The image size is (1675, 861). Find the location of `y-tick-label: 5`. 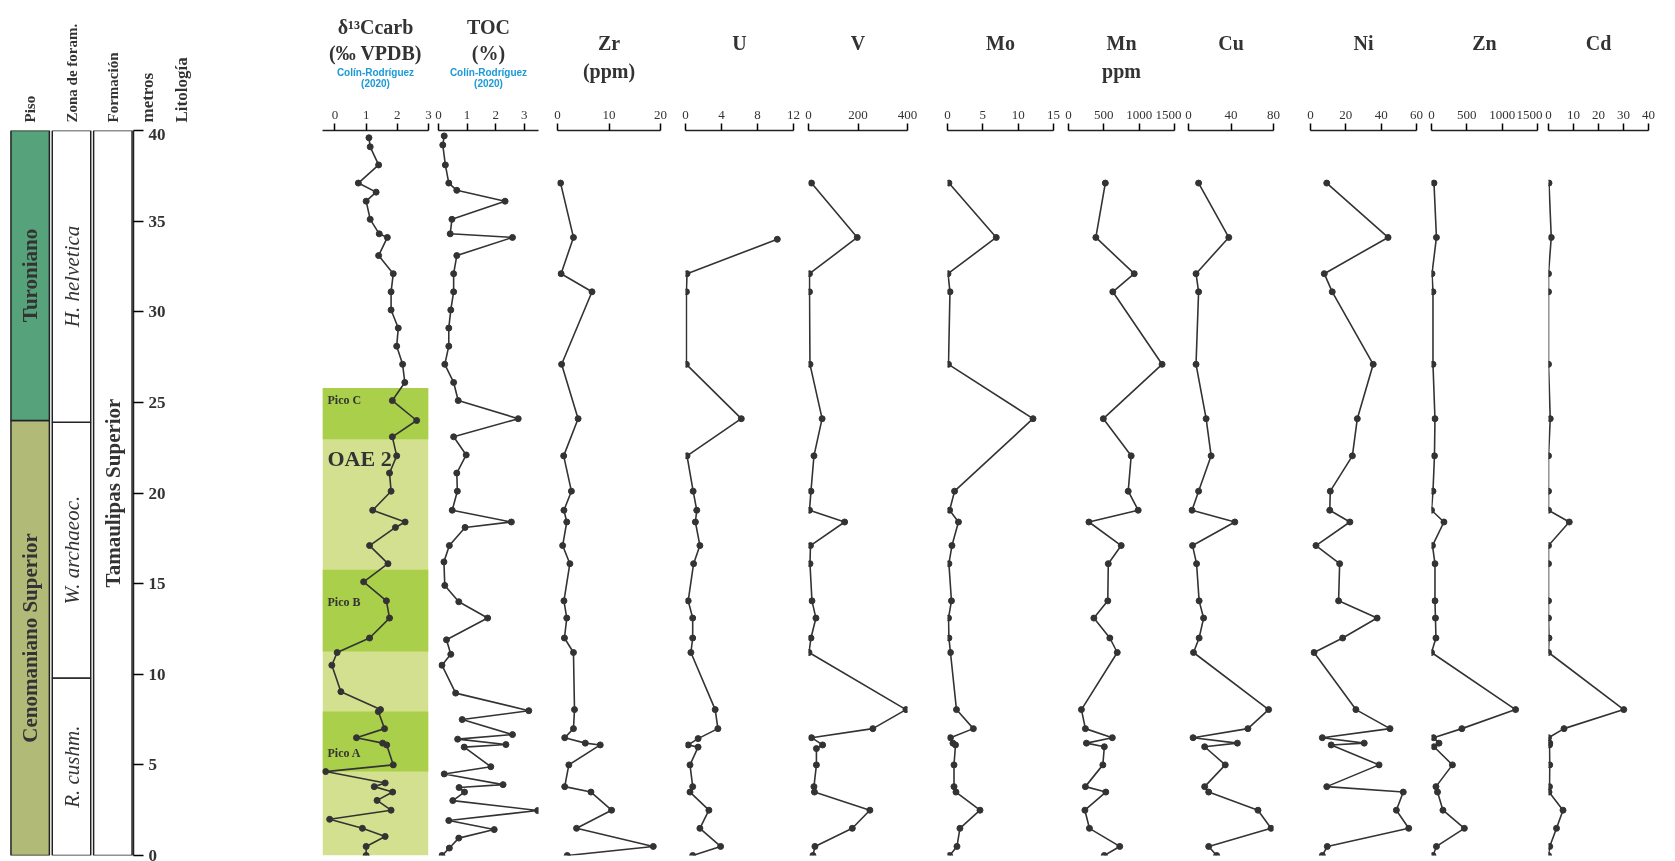

y-tick-label: 5 is located at coordinates (152, 765).